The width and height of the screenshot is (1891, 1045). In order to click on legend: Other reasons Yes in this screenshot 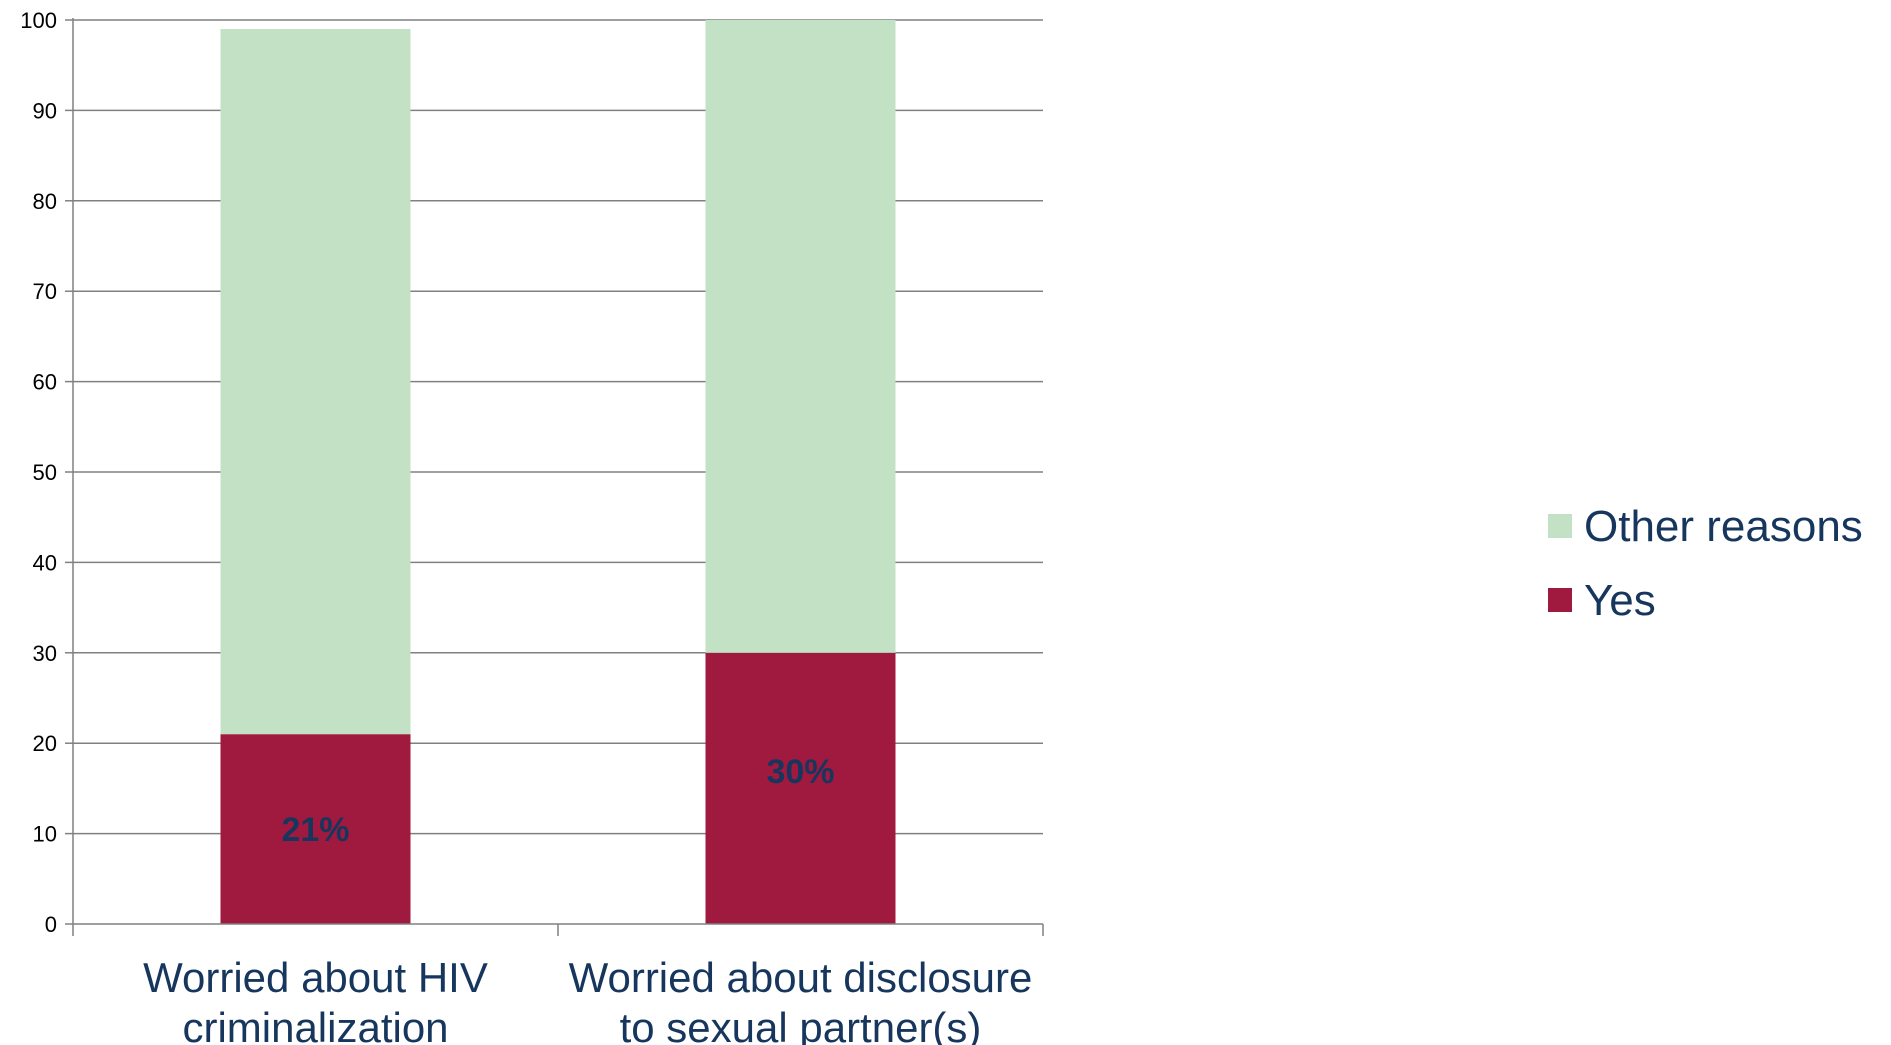, I will do `click(1705, 563)`.